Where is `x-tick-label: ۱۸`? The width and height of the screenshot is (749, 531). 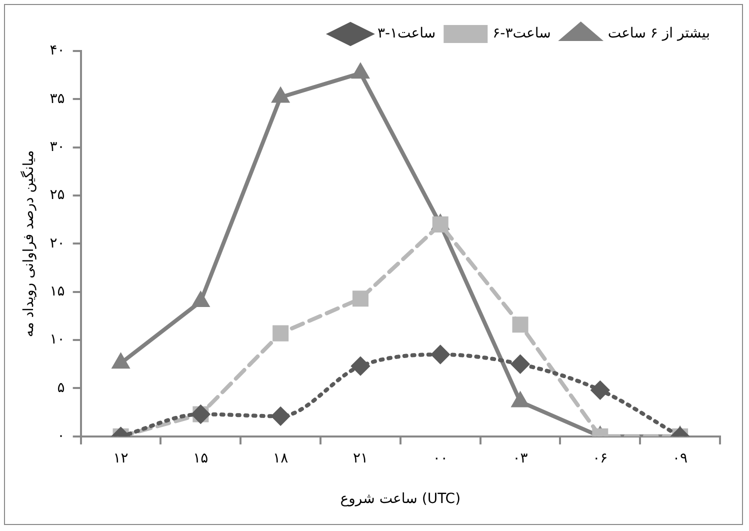
x-tick-label: ۱۸ is located at coordinates (281, 458).